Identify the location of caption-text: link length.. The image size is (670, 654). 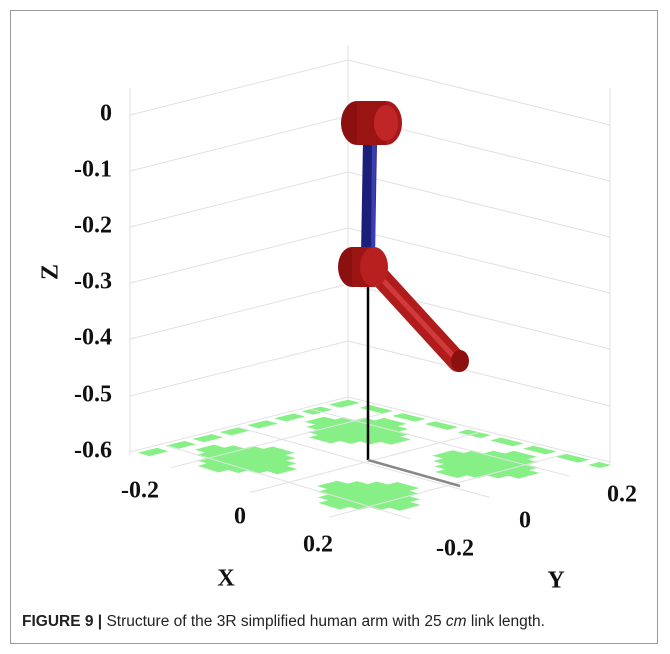
(507, 621).